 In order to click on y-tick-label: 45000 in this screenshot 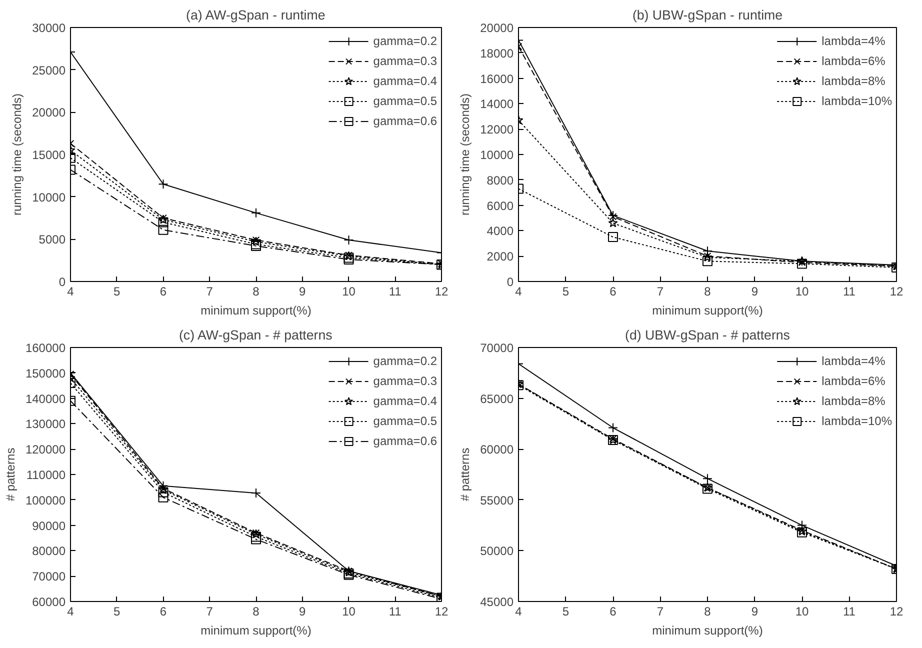, I will do `click(497, 602)`.